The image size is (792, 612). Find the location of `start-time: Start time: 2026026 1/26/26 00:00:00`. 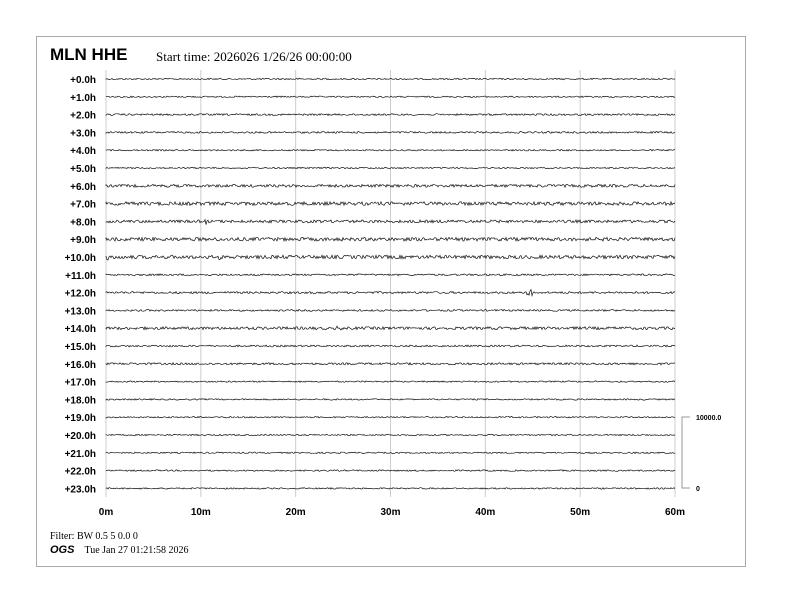

start-time: Start time: 2026026 1/26/26 00:00:00 is located at coordinates (254, 56).